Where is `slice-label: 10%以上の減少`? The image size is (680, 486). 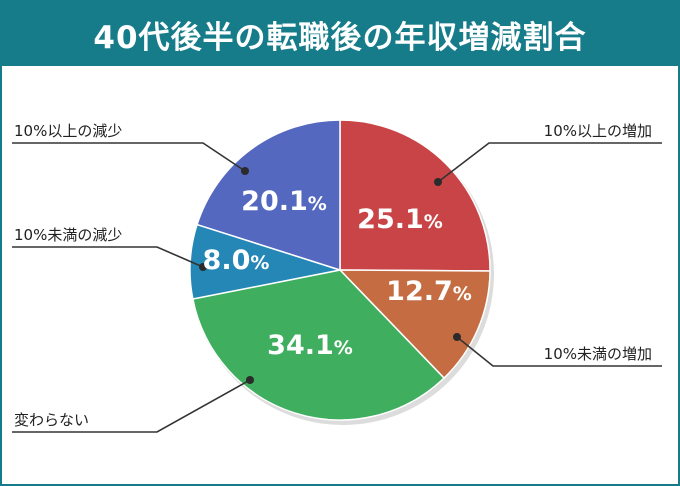
slice-label: 10%以上の減少 is located at coordinates (68, 131).